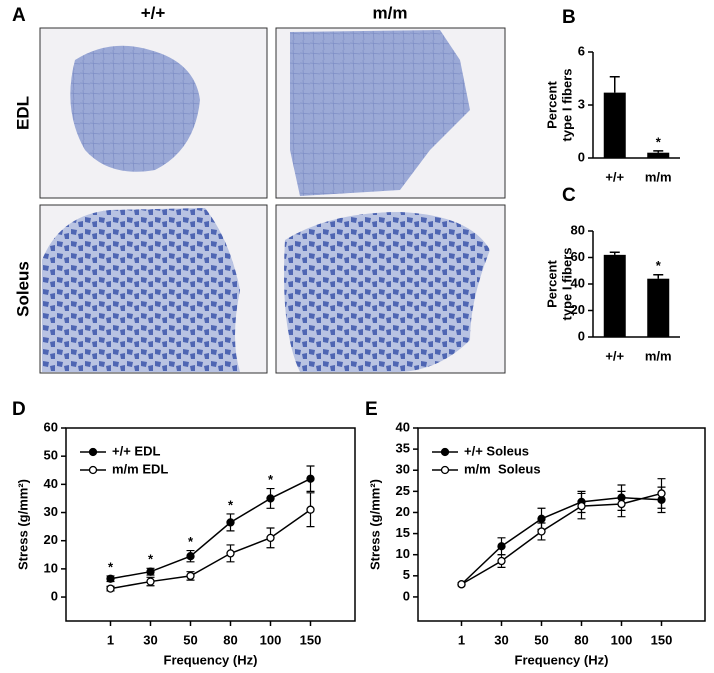 The image size is (714, 673). What do you see at coordinates (371, 409) in the screenshot?
I see `panel-label: E` at bounding box center [371, 409].